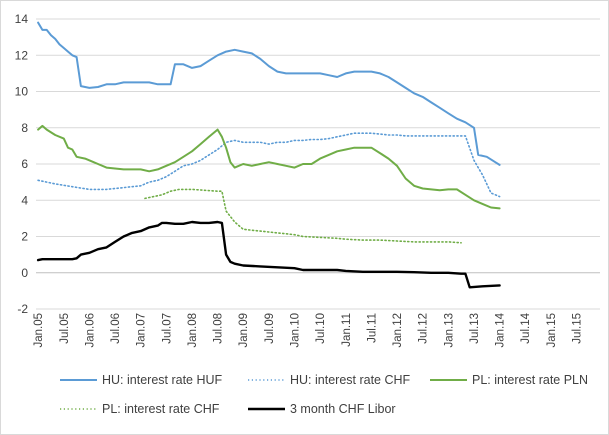  Describe the element at coordinates (398, 330) in the screenshot. I see `x-tick-label: Jan.12` at that location.